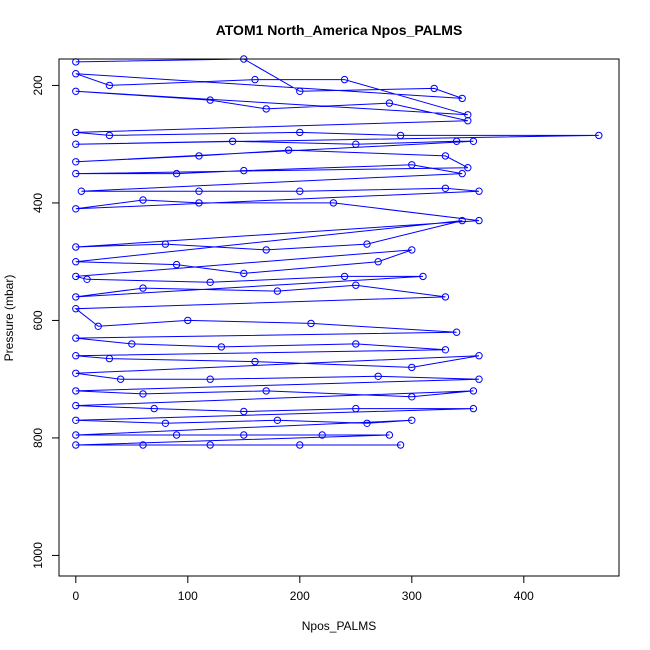  Describe the element at coordinates (38, 555) in the screenshot. I see `y-tick-label-4: 1000` at that location.